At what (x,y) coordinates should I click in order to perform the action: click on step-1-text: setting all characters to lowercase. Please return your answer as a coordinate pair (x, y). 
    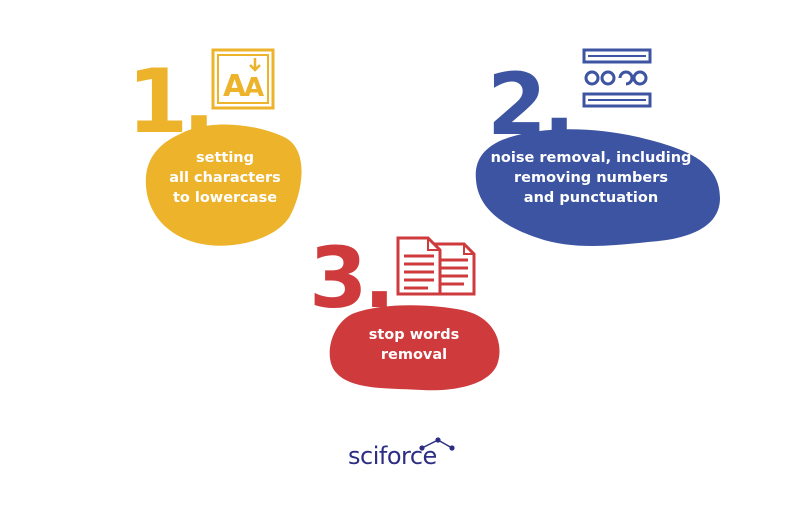
    Looking at the image, I should click on (225, 178).